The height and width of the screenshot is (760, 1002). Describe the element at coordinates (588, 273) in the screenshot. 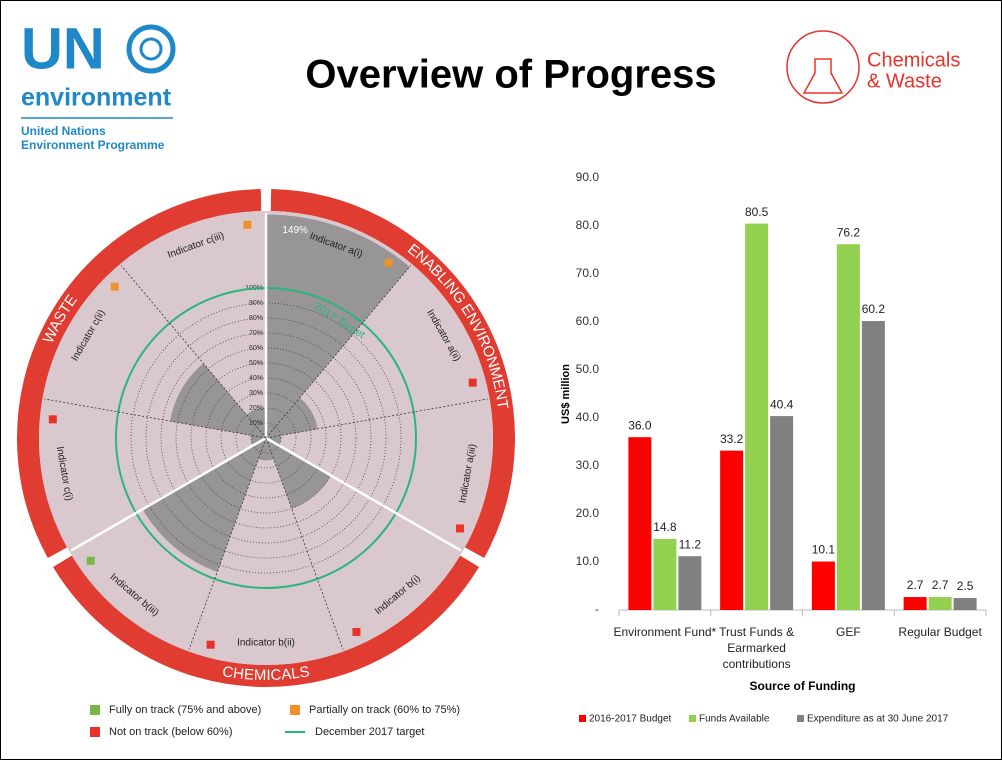

I see `y-tick-label: 70.0` at that location.